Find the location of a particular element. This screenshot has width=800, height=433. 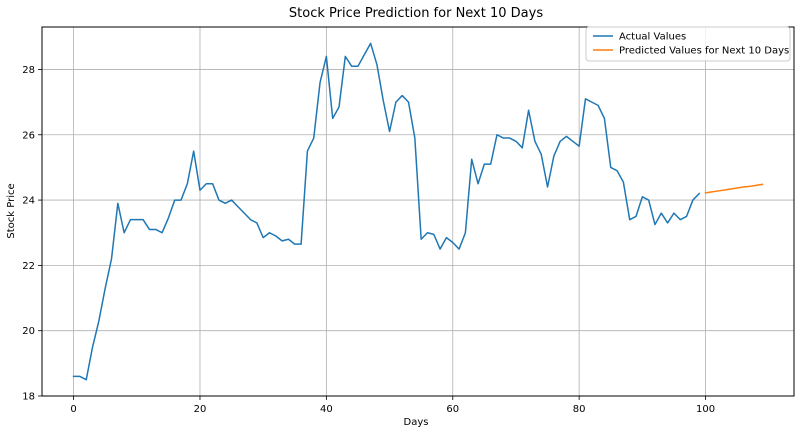

chart-title: Stock Price Prediction for Next 10 Days is located at coordinates (416, 13).